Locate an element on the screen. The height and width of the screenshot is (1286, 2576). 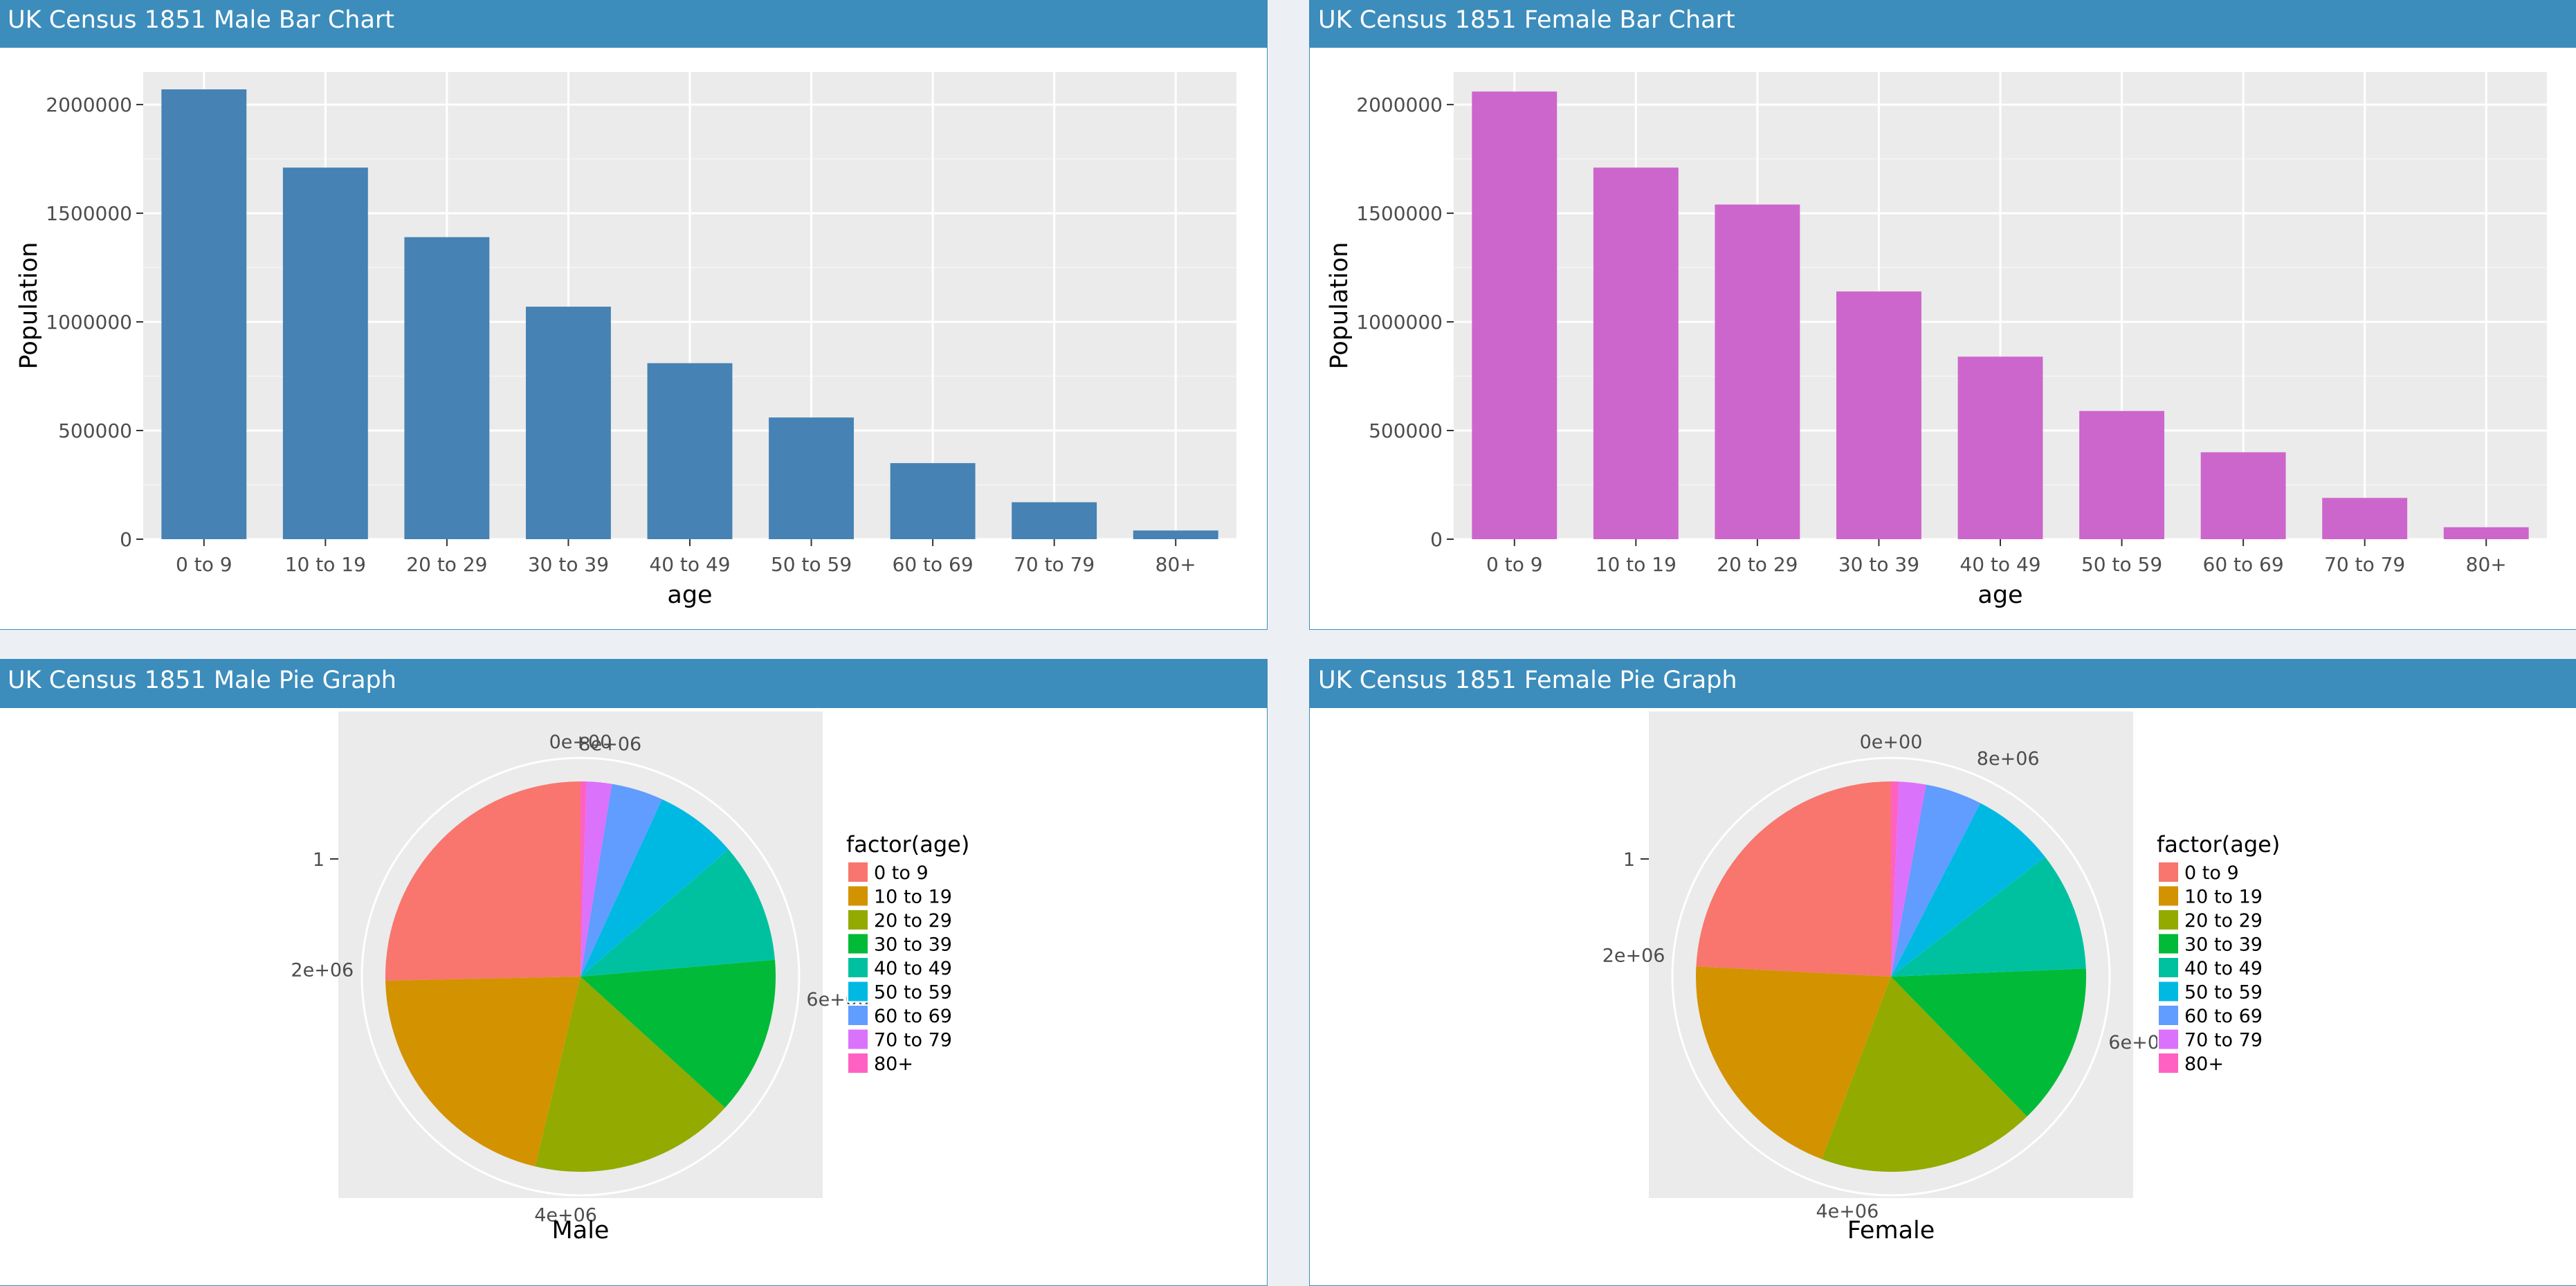
pie-slices is located at coordinates (581, 976).